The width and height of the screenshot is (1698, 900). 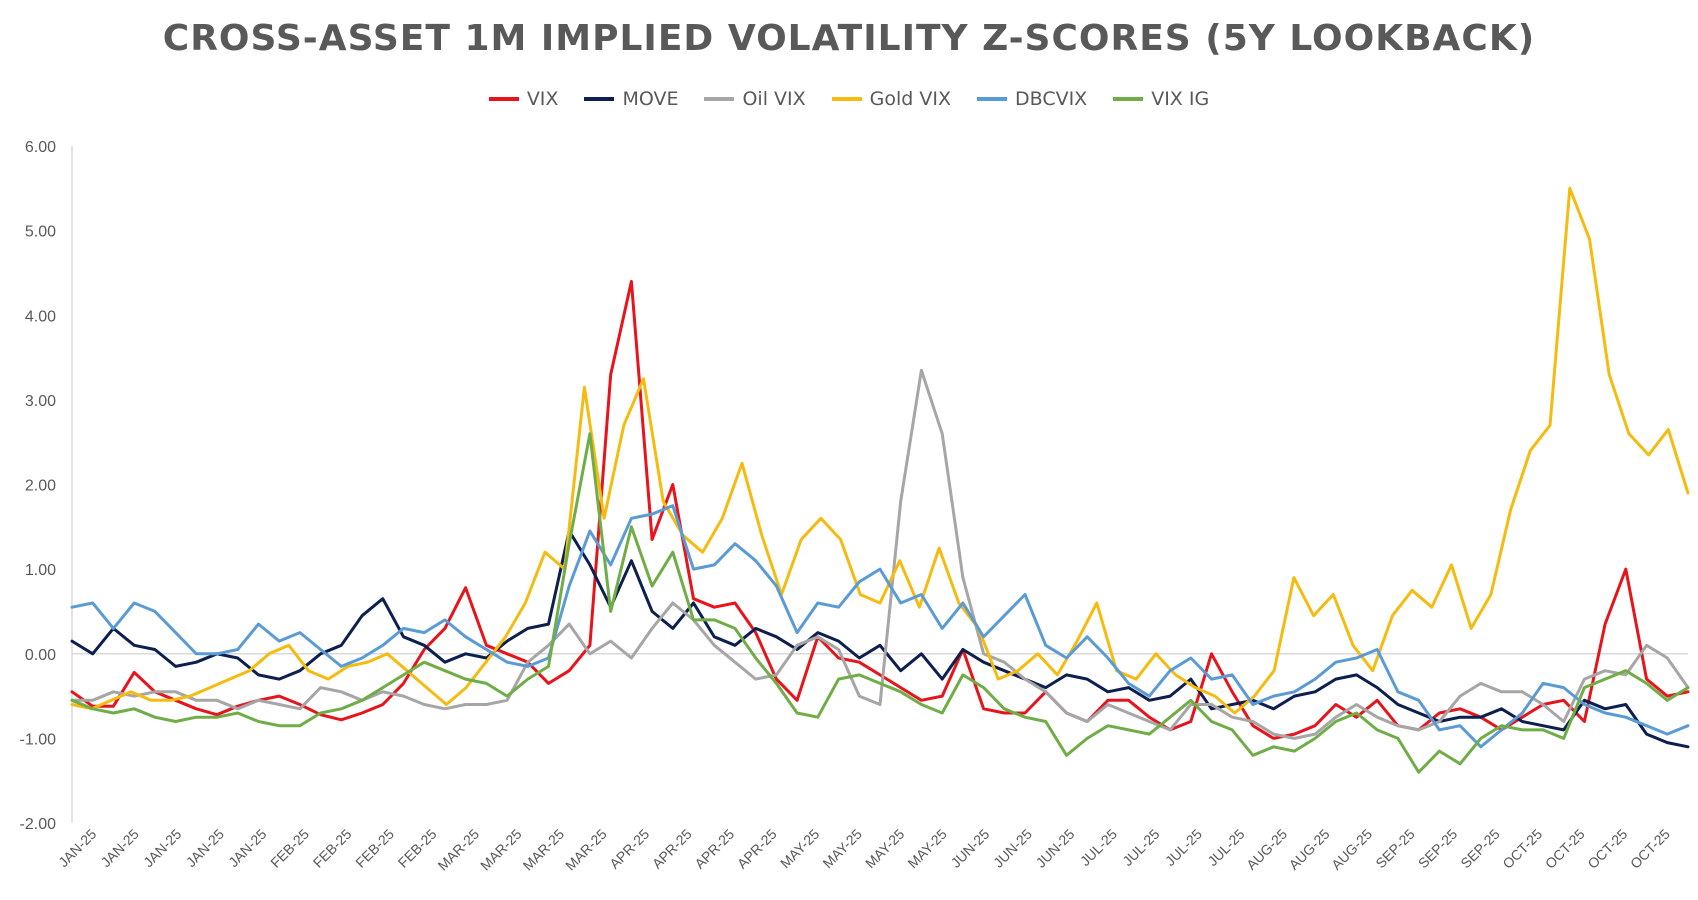 I want to click on y-tick-label: -2.00, so click(x=38, y=824).